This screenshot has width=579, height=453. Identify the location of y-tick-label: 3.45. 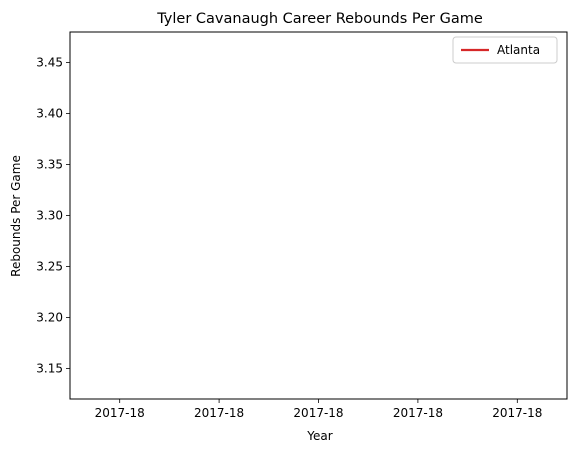
(49, 63).